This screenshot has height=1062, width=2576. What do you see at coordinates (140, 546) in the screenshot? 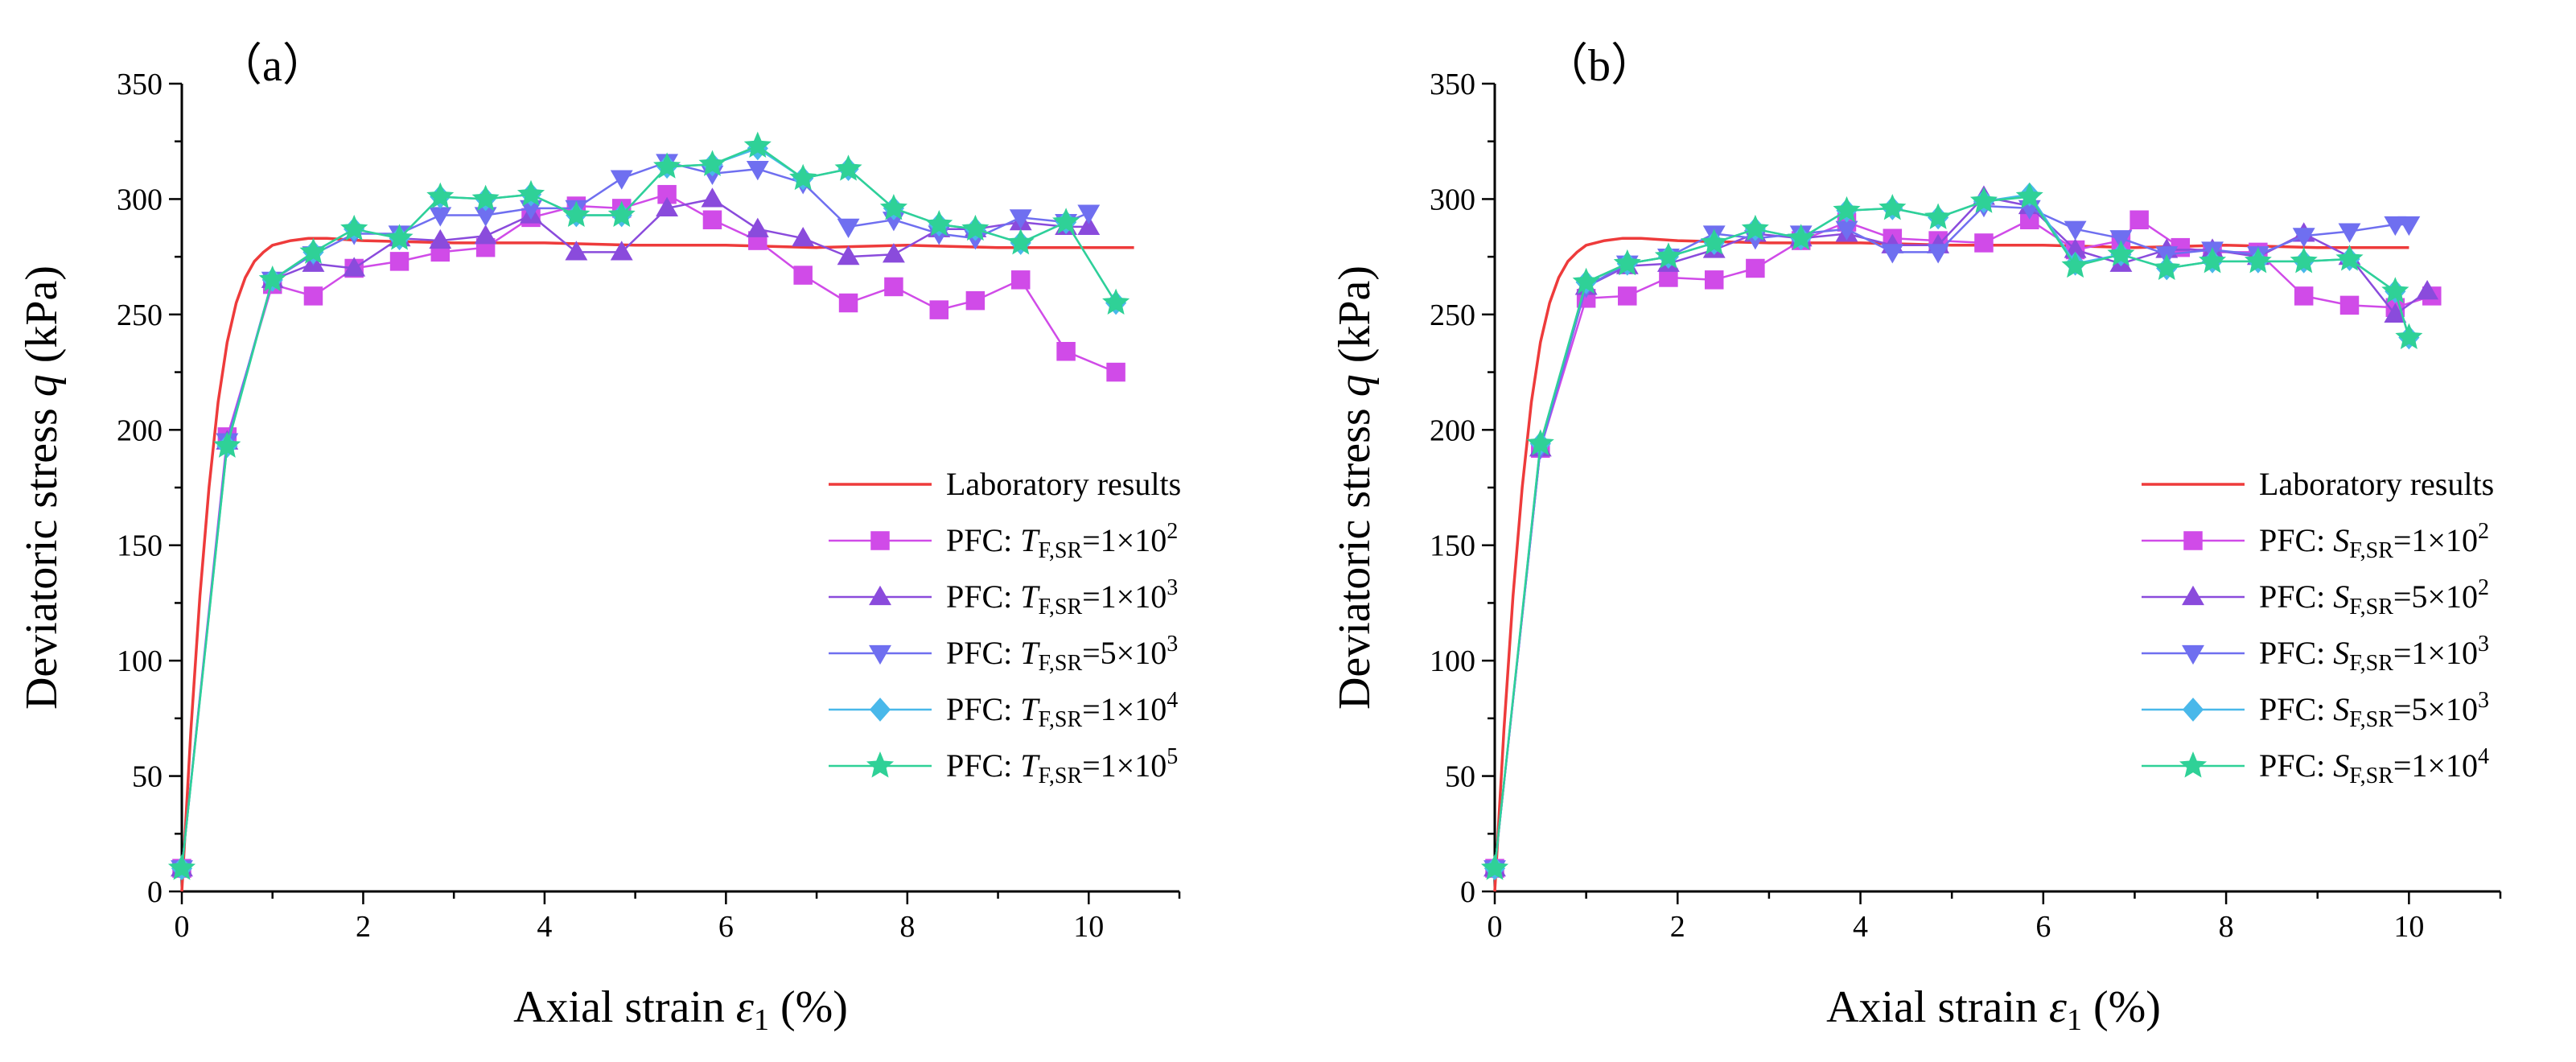
I see `y-tick-label: 150` at bounding box center [140, 546].